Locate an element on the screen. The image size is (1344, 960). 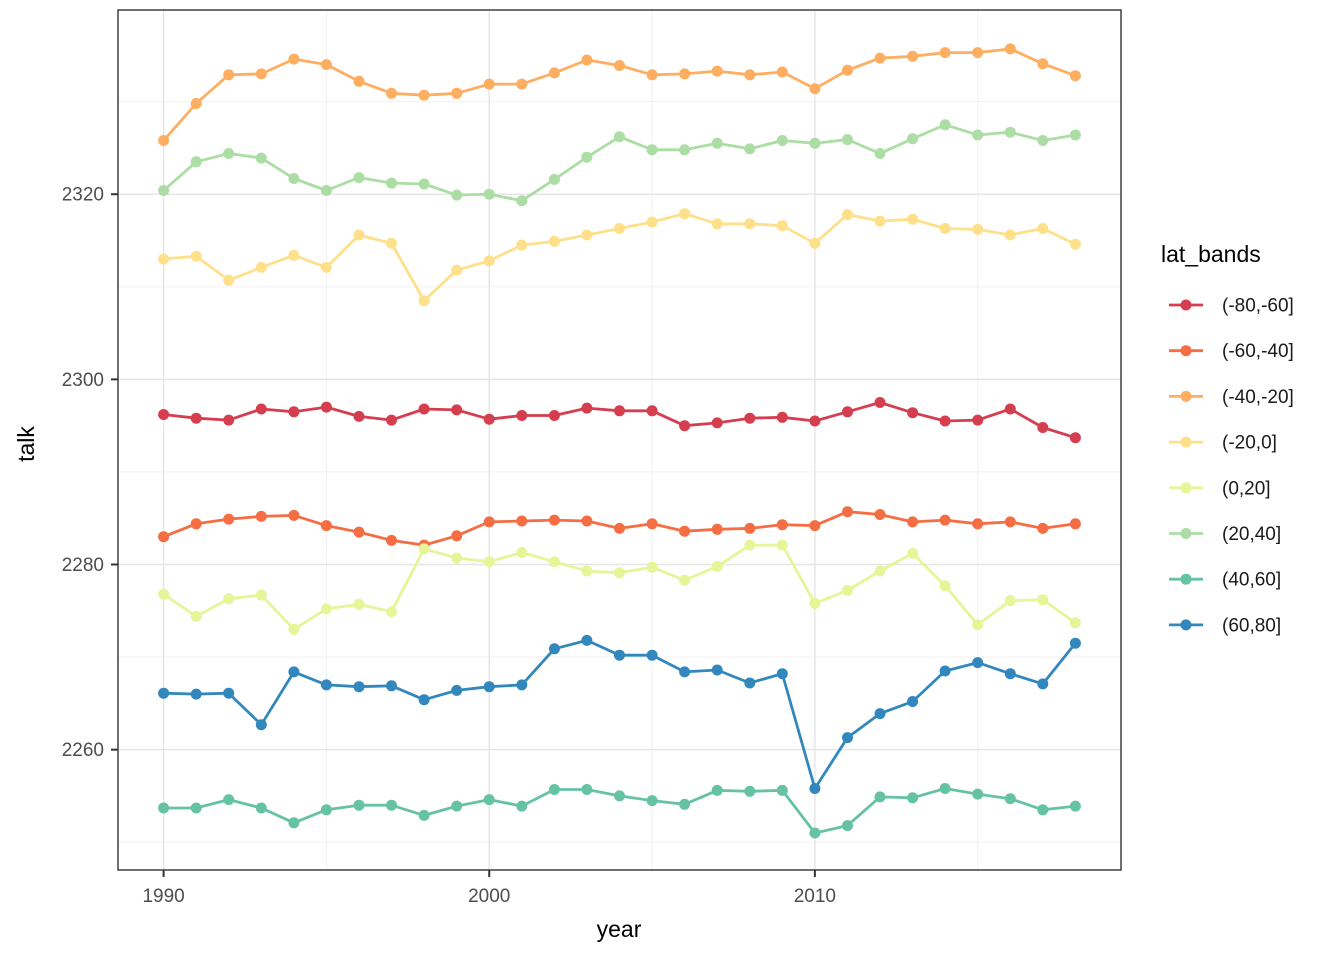
legend-entry: (40,60] is located at coordinates (1225, 580).